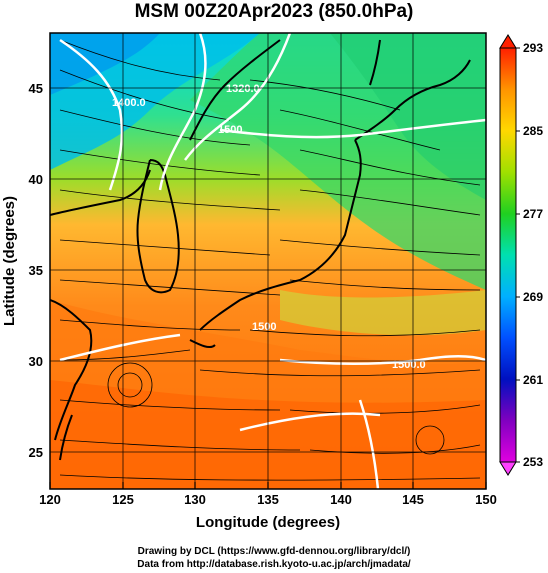 This screenshot has height=573, width=548. I want to click on x-tick-label: 150, so click(486, 499).